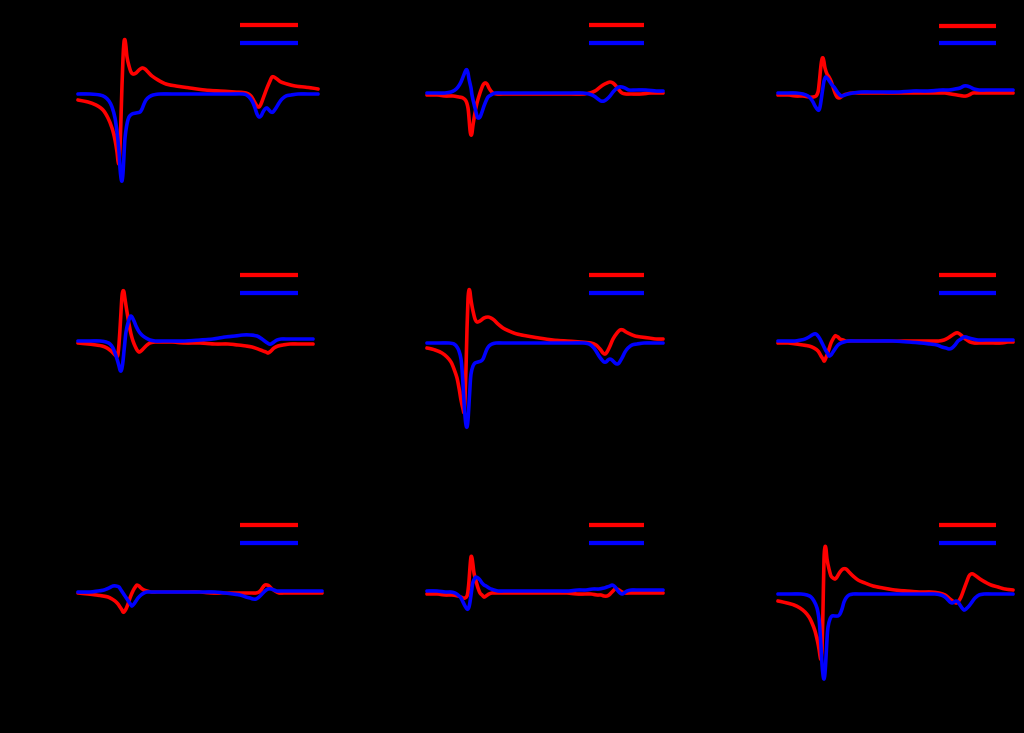  Describe the element at coordinates (545, 566) in the screenshot. I see `subplot-canvas-r2c1` at that location.